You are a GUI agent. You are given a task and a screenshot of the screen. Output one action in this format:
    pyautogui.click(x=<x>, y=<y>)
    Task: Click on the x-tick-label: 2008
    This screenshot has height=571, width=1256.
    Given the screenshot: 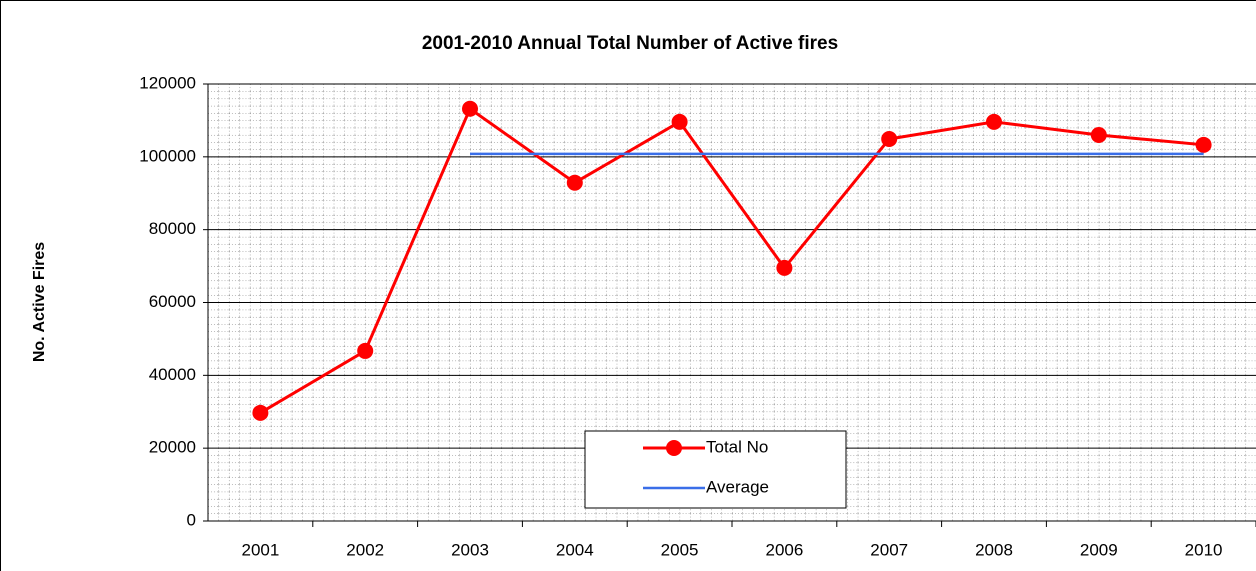 What is the action you would take?
    pyautogui.click(x=994, y=549)
    